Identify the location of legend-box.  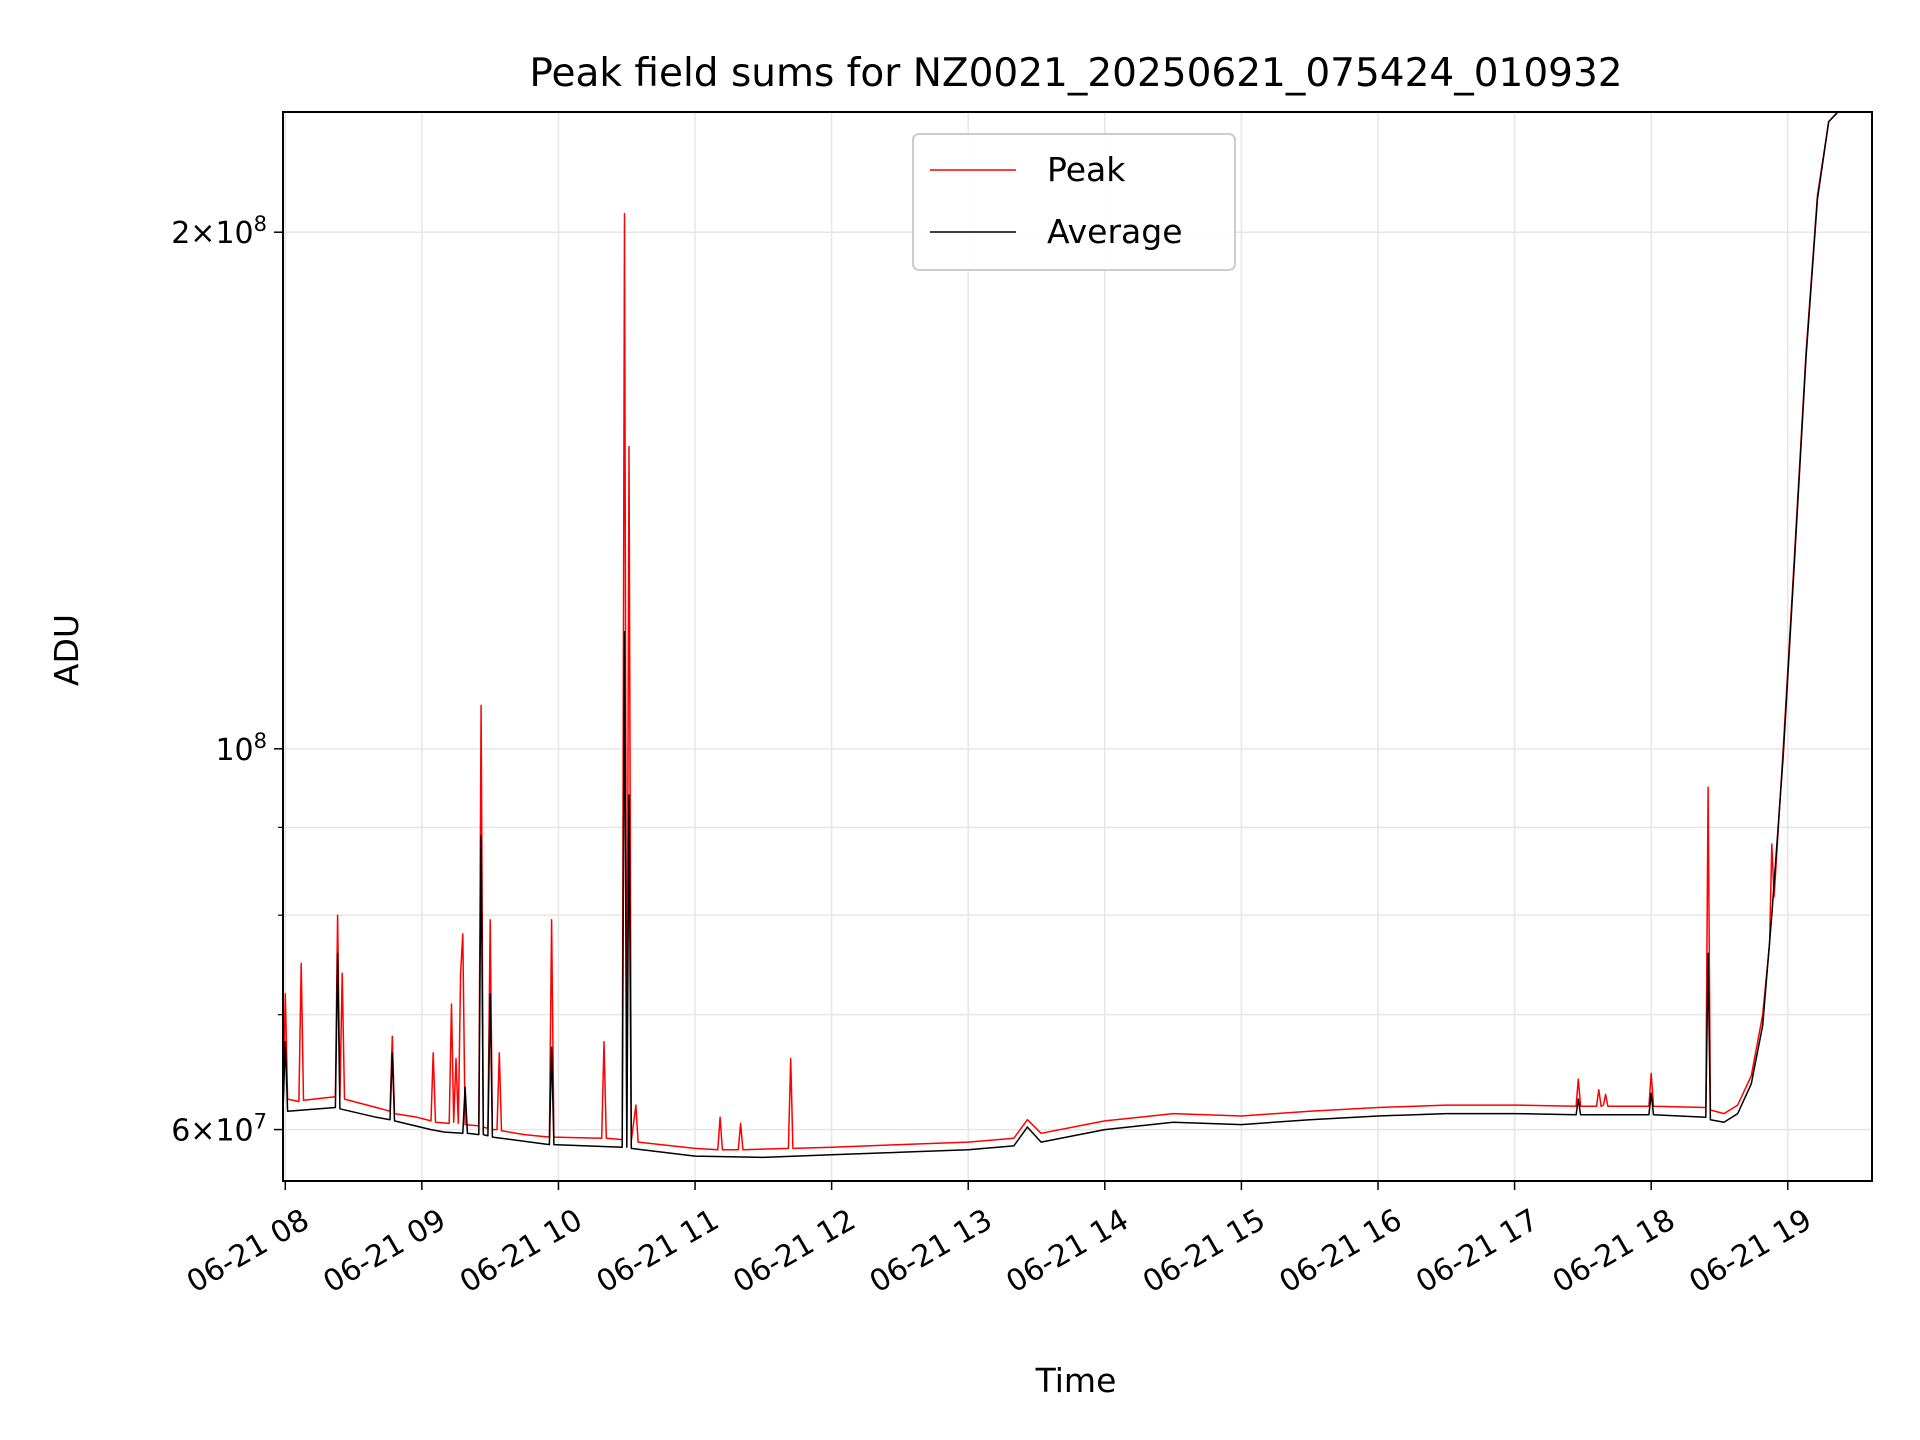
(1074, 202).